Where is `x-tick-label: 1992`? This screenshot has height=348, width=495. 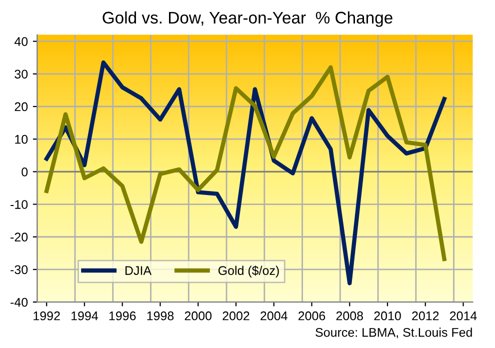 x-tick-label: 1992 is located at coordinates (47, 315).